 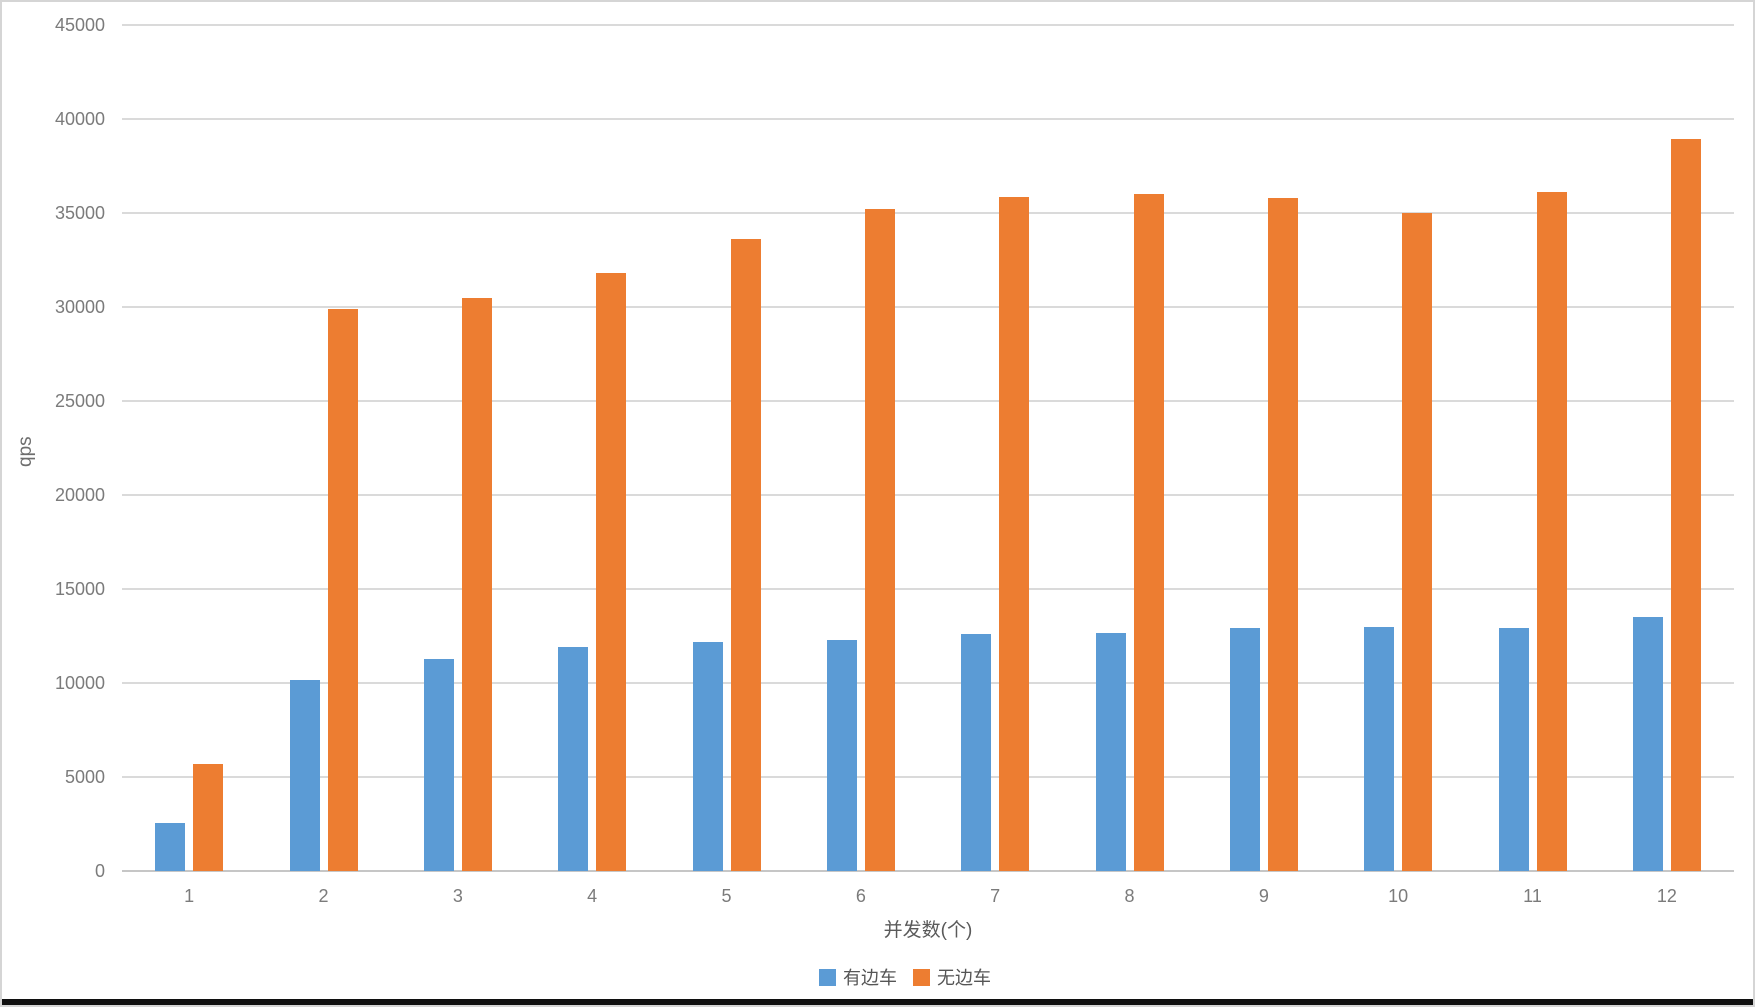 I want to click on legend-item-2: 无边车, so click(x=952, y=977).